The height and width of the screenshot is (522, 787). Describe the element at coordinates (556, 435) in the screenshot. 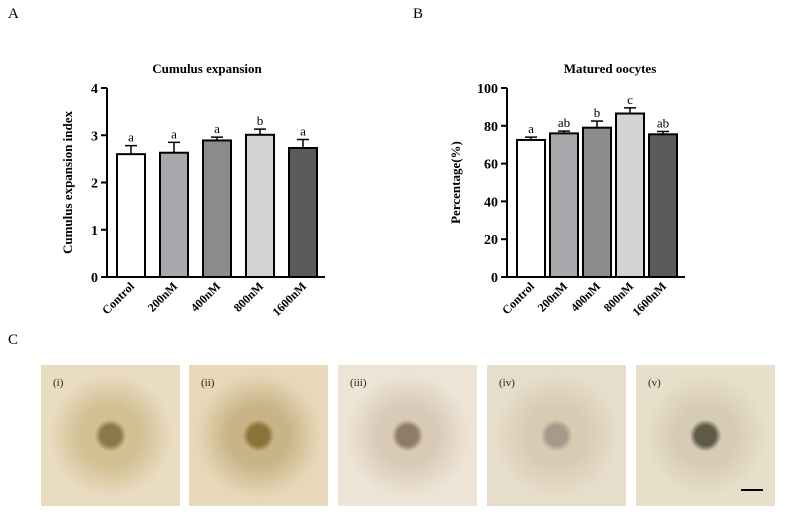

I see `oocyte-photo: (iv)` at that location.